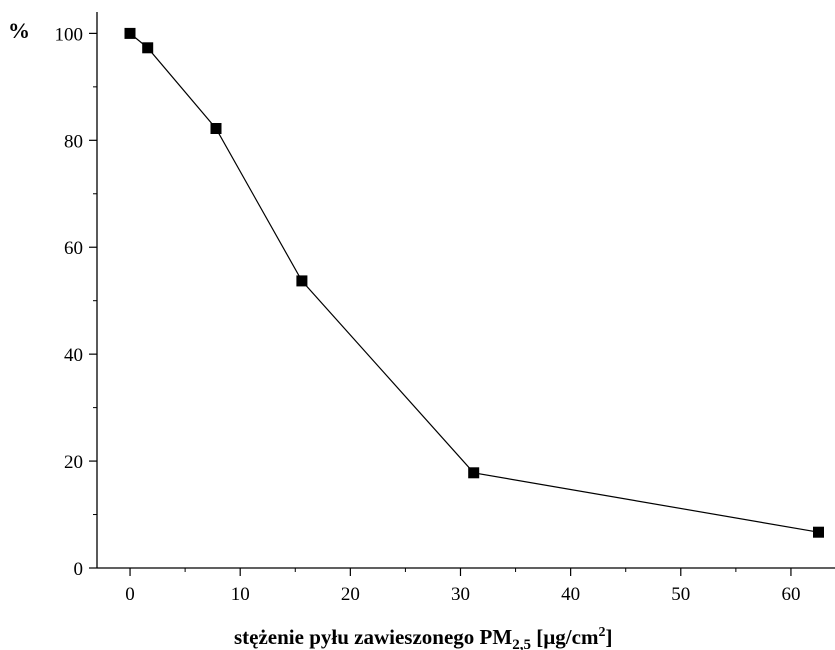  Describe the element at coordinates (69, 34) in the screenshot. I see `y-tick-label: 100` at that location.